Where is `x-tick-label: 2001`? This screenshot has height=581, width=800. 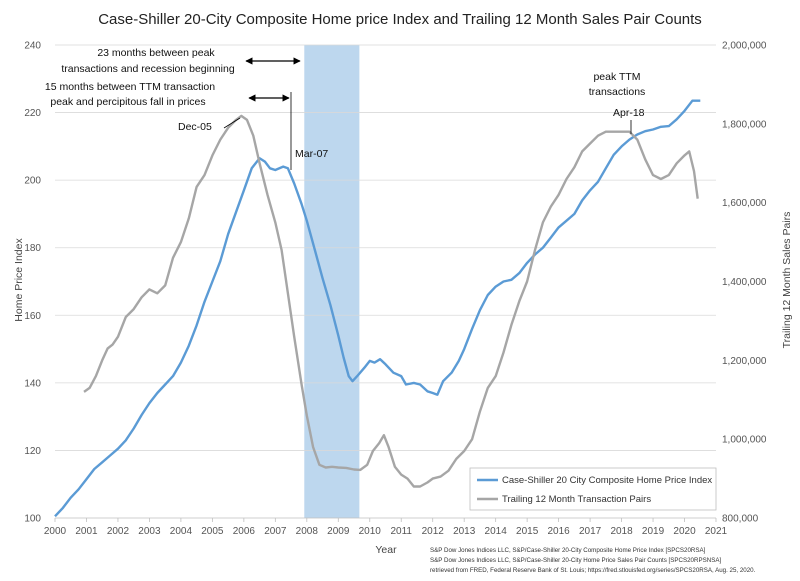 x-tick-label: 2001 is located at coordinates (86, 531).